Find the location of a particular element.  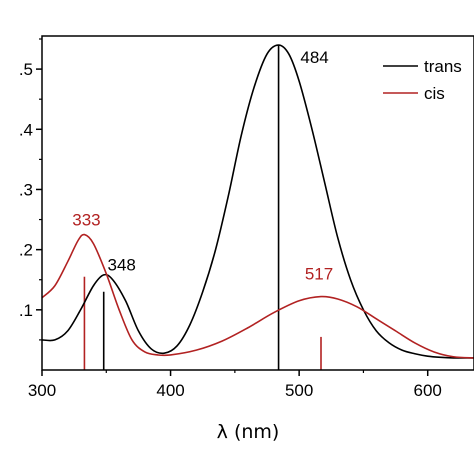

peak-label-348: 348 is located at coordinates (122, 265).